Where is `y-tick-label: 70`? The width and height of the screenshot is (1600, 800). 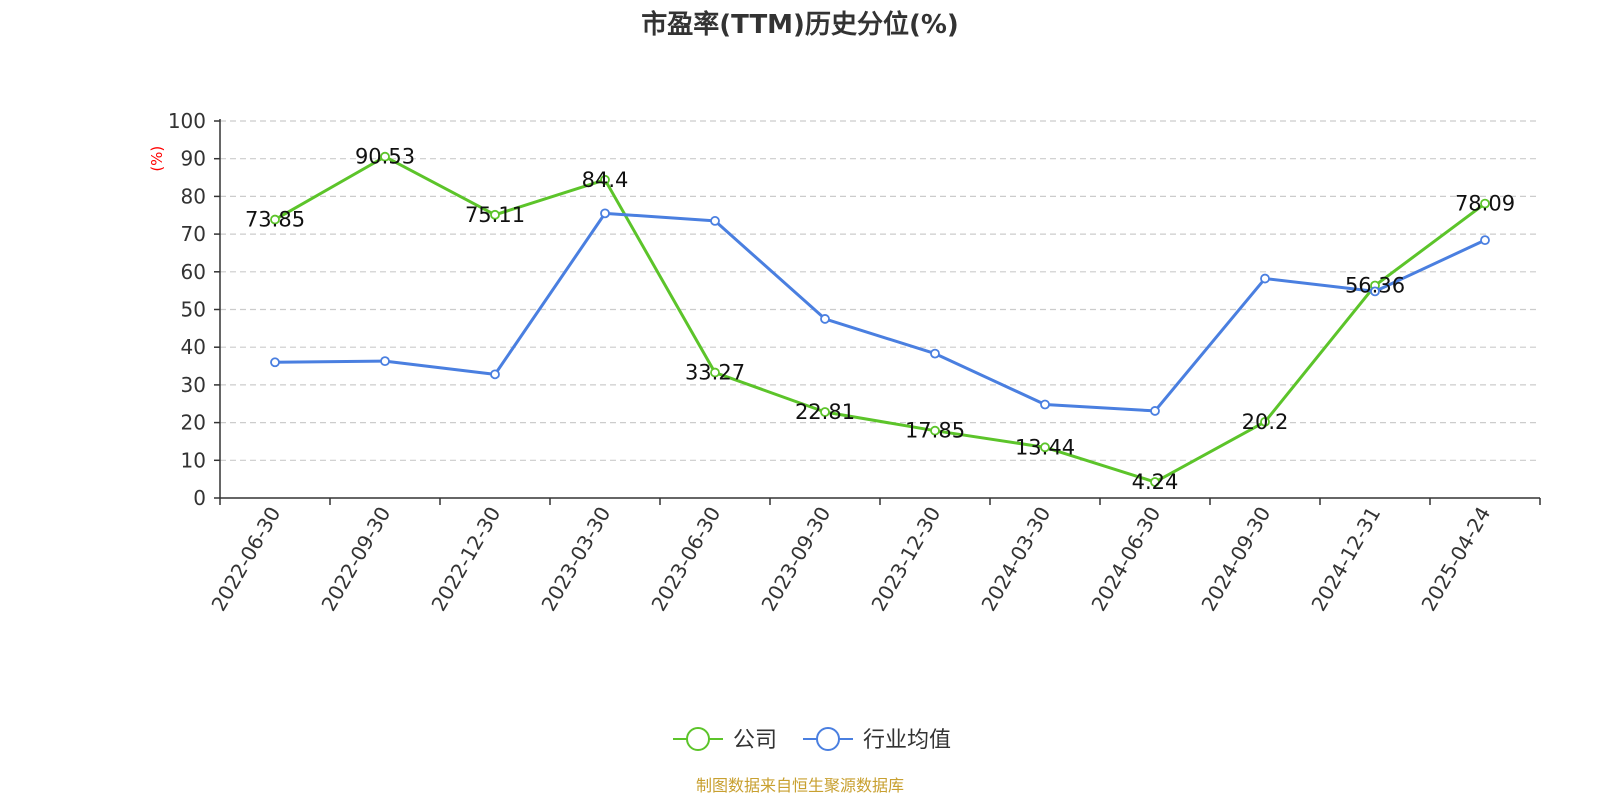 y-tick-label: 70 is located at coordinates (193, 234).